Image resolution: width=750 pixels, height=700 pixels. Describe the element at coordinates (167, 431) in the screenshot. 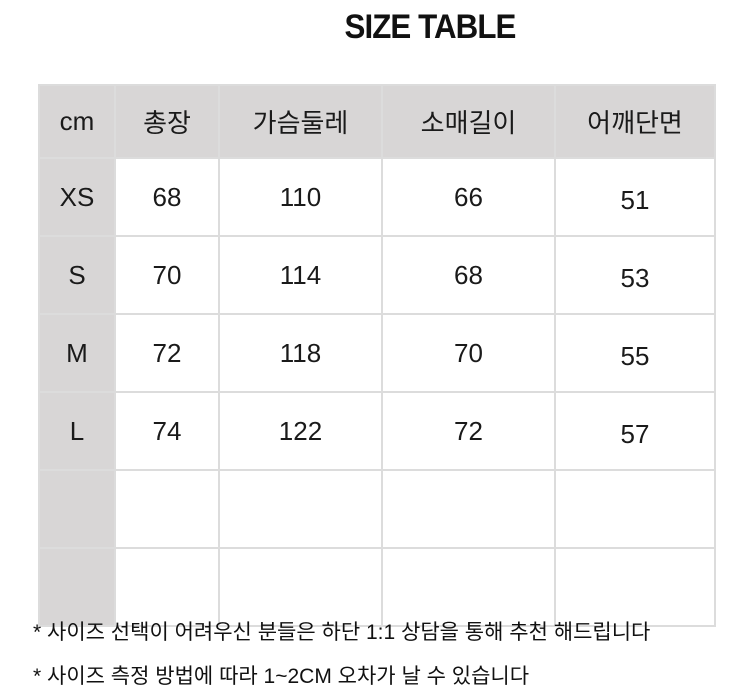

I see `cell-total-length: 74` at that location.